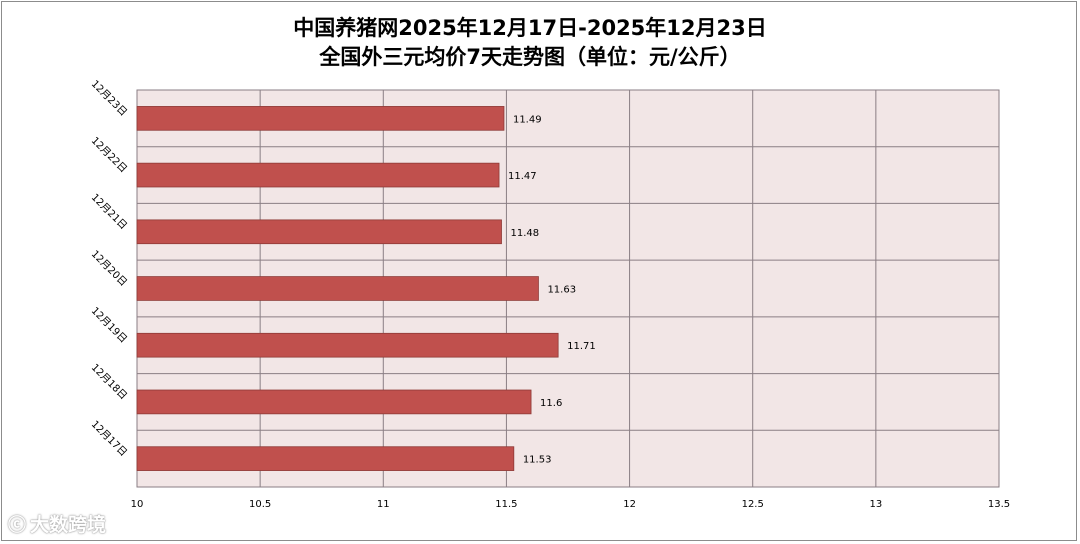 The image size is (1080, 544). I want to click on y-tick-label: 12月17日, so click(109, 438).